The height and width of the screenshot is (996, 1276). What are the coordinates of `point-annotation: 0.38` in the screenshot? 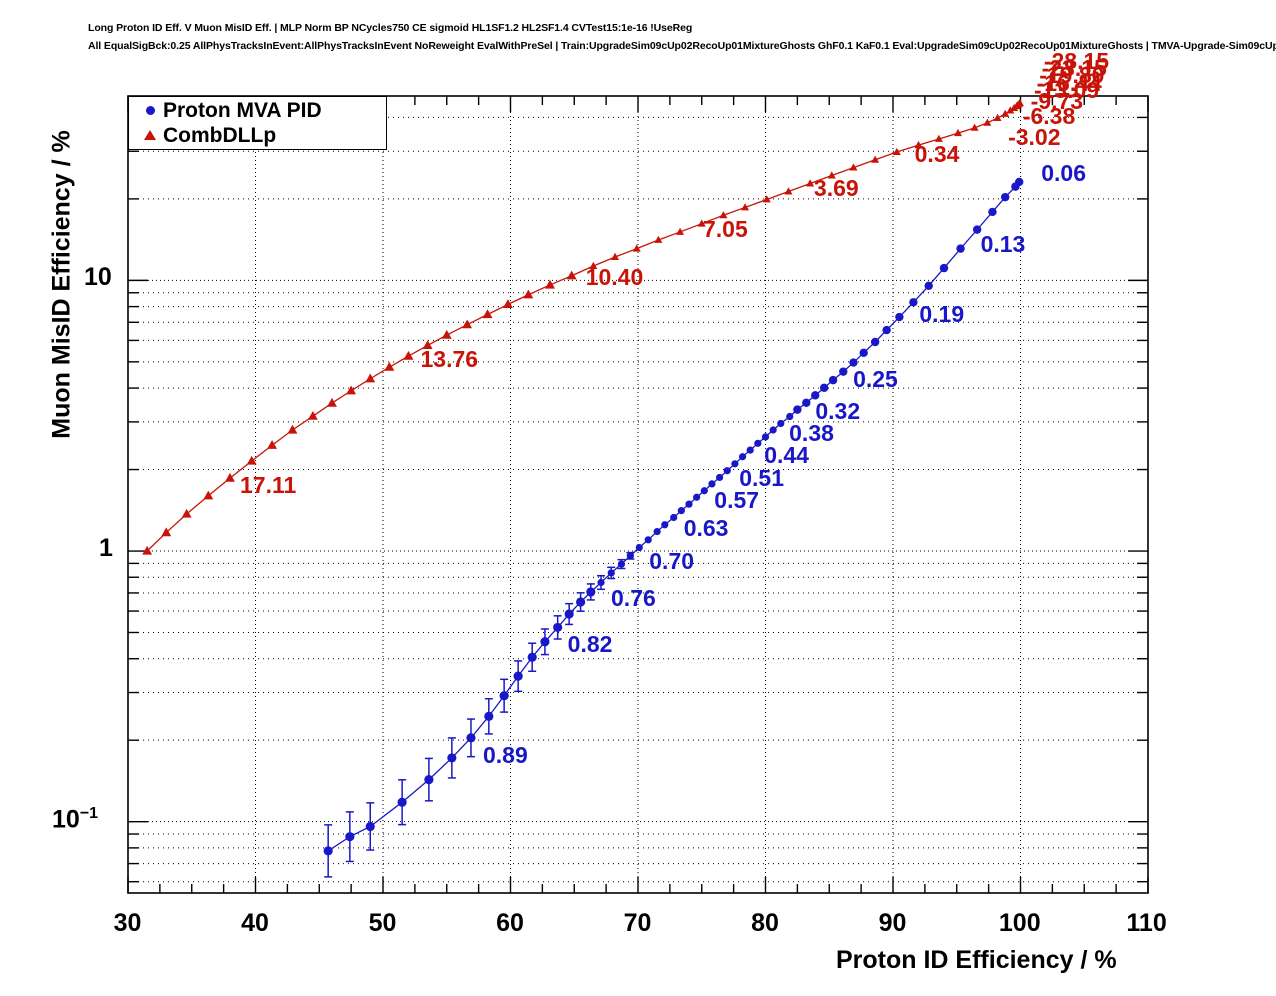 It's located at (811, 432).